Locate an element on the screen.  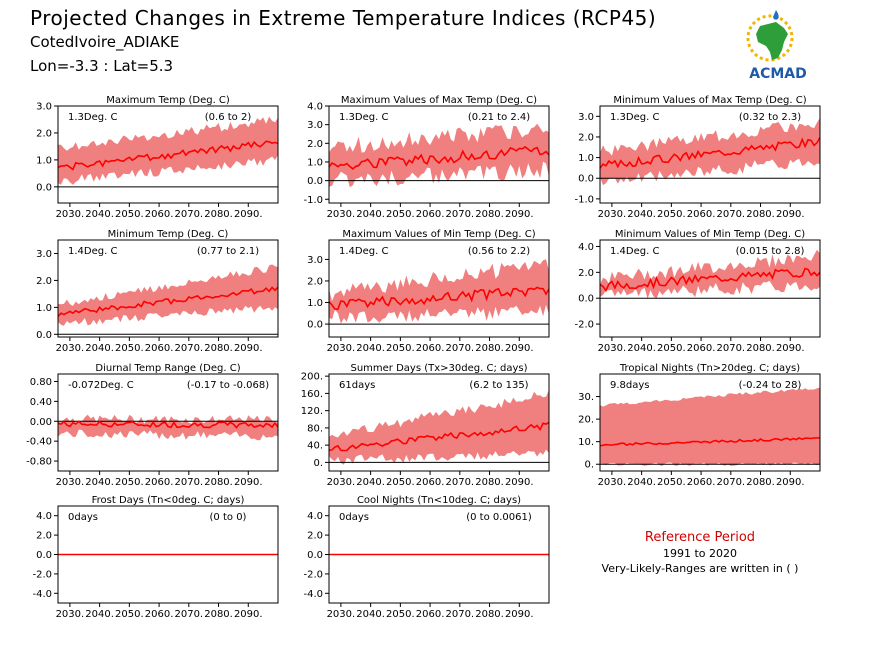
coordinates-label: Lon=-3.3 : Lat=5.3 is located at coordinates (102, 66).